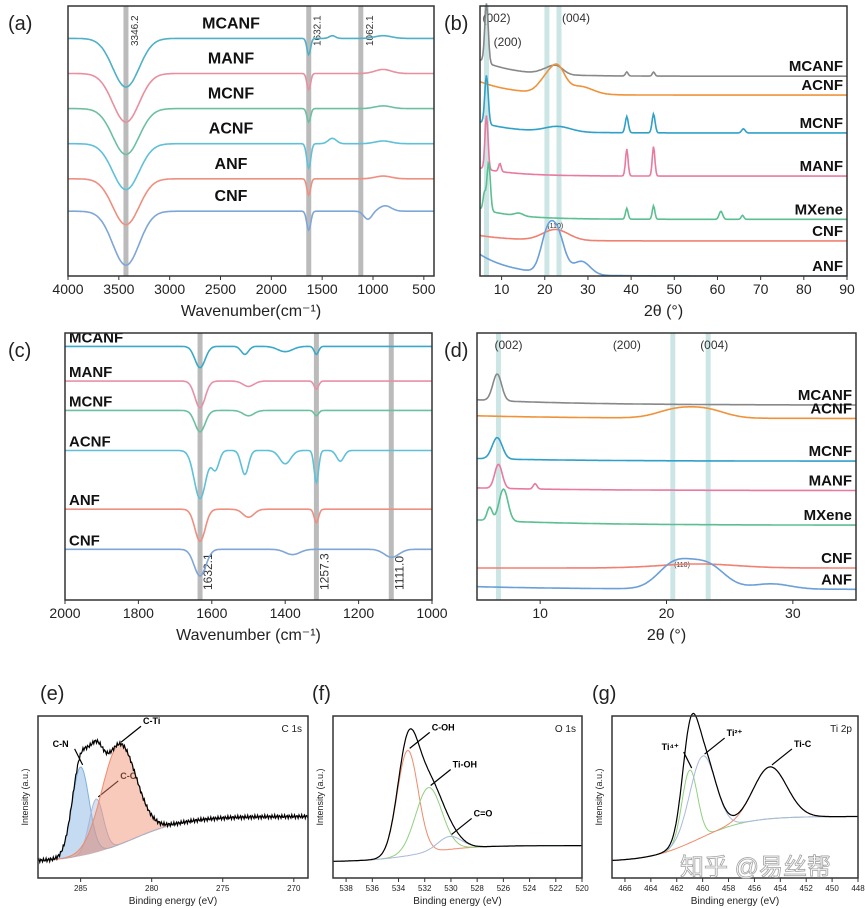 The width and height of the screenshot is (865, 908). What do you see at coordinates (735, 901) in the screenshot?
I see `x-axis-label: Binding energy (eV)` at bounding box center [735, 901].